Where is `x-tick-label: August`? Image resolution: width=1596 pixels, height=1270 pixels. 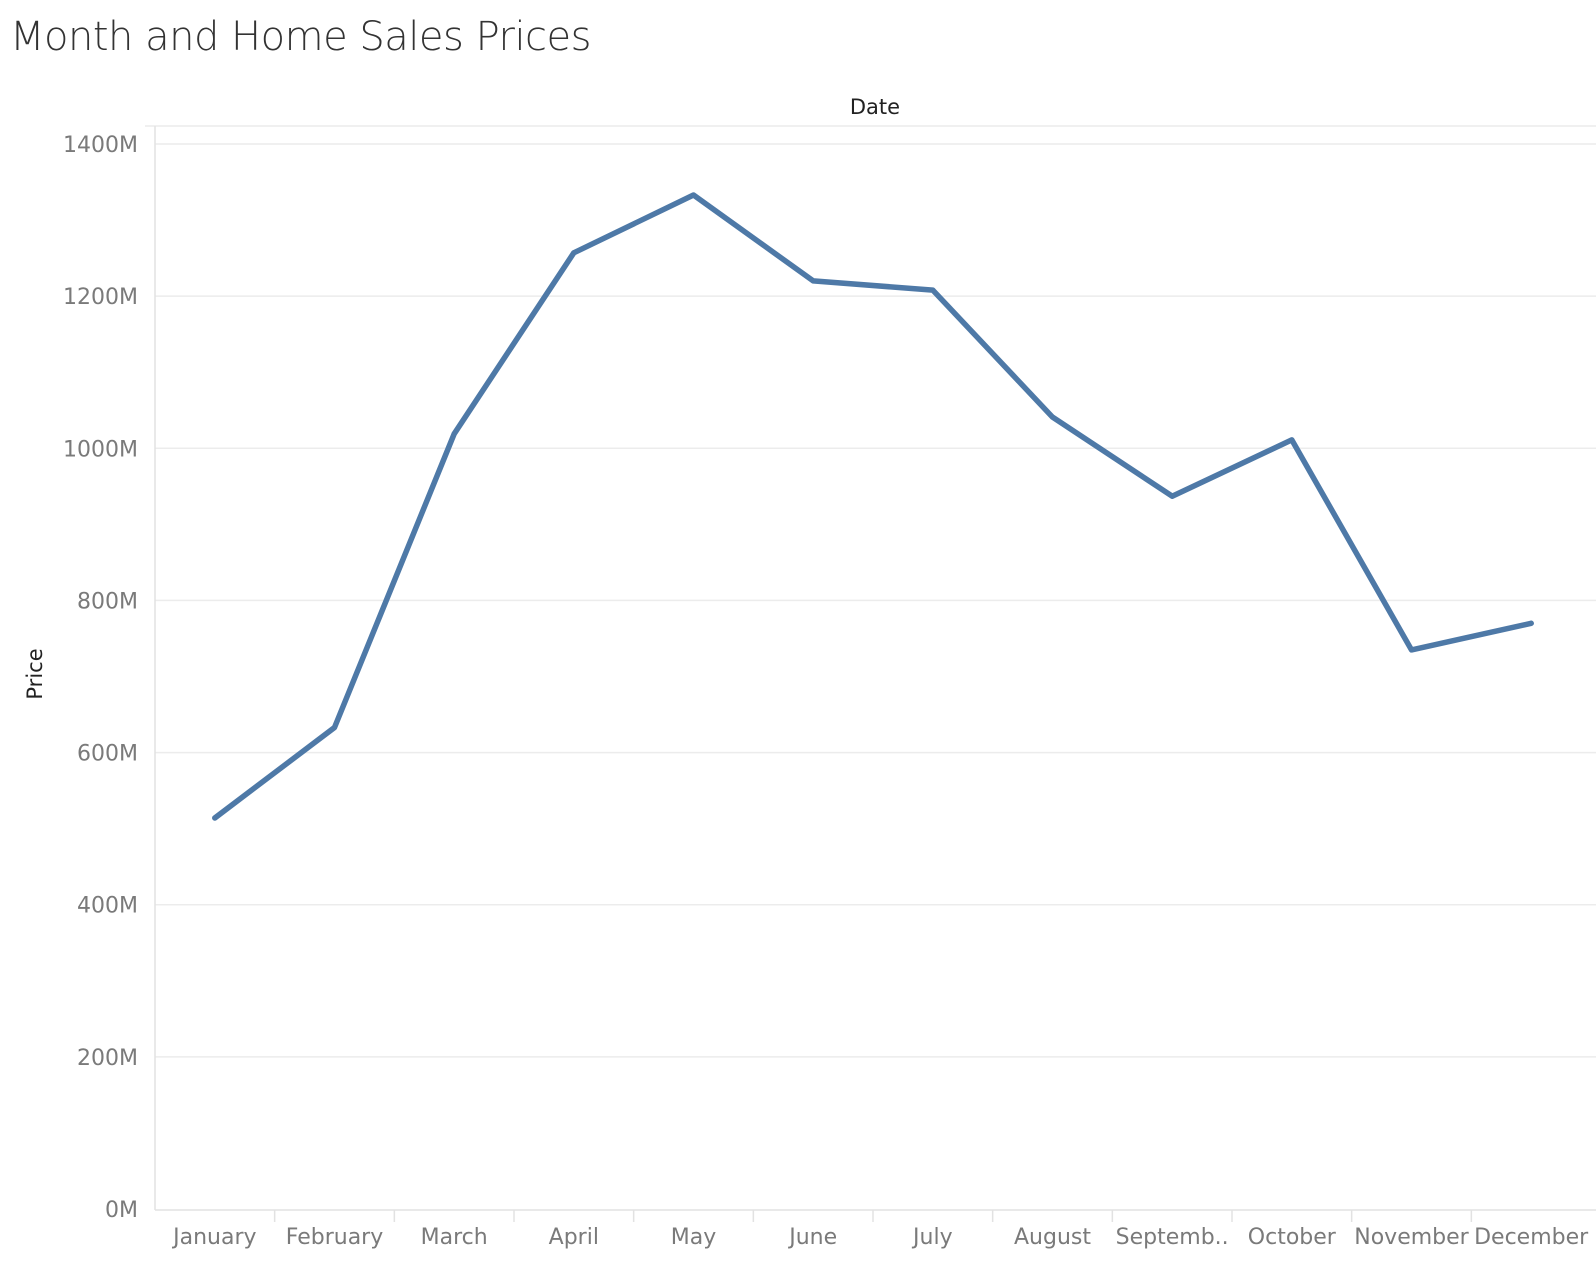
x-tick-label: August is located at coordinates (1052, 1237).